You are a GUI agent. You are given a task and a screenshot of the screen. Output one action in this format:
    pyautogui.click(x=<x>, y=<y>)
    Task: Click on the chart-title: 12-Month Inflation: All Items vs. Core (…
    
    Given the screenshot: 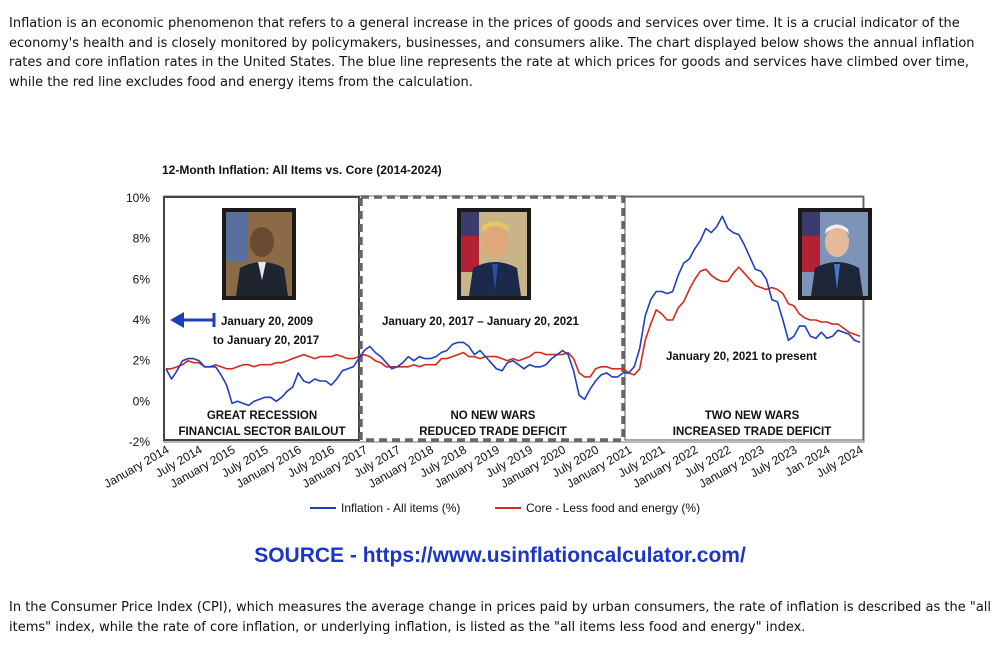 What is the action you would take?
    pyautogui.click(x=302, y=170)
    